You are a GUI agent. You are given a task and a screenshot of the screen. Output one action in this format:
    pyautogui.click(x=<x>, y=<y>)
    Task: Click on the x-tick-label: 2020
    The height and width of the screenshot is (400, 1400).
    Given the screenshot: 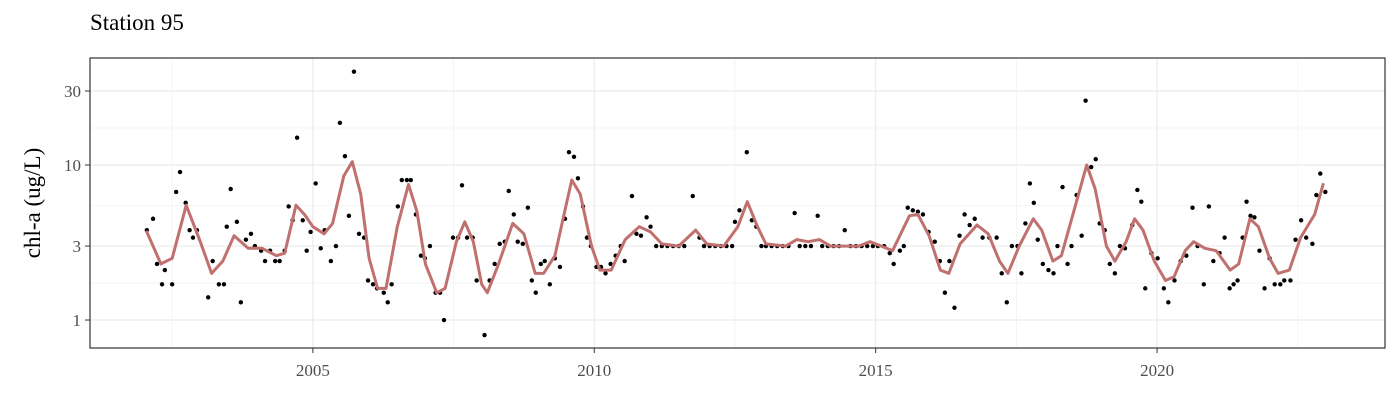 What is the action you would take?
    pyautogui.click(x=1157, y=370)
    